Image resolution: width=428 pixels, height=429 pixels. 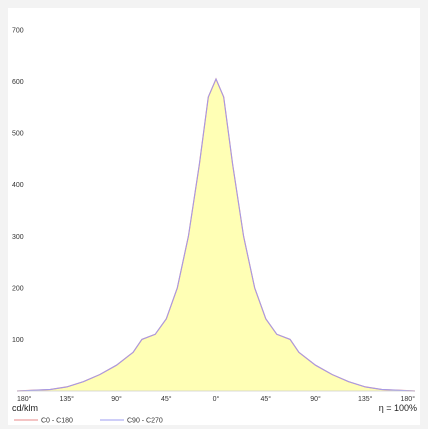 I want to click on y-tick-label: 600, so click(x=18, y=82).